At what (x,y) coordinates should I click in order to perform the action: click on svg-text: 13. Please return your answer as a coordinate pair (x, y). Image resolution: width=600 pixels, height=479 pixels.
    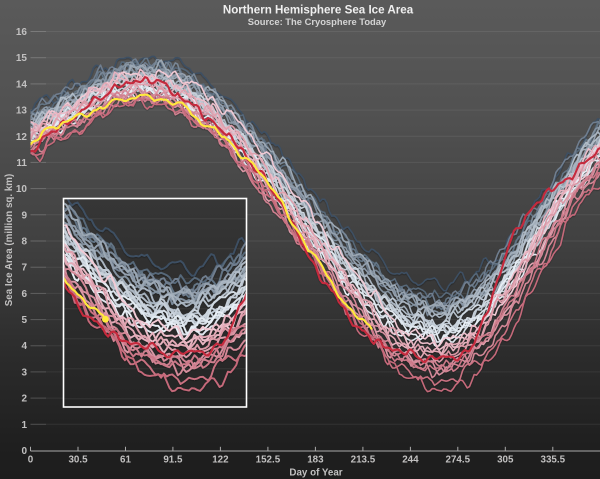
    Looking at the image, I should click on (22, 111).